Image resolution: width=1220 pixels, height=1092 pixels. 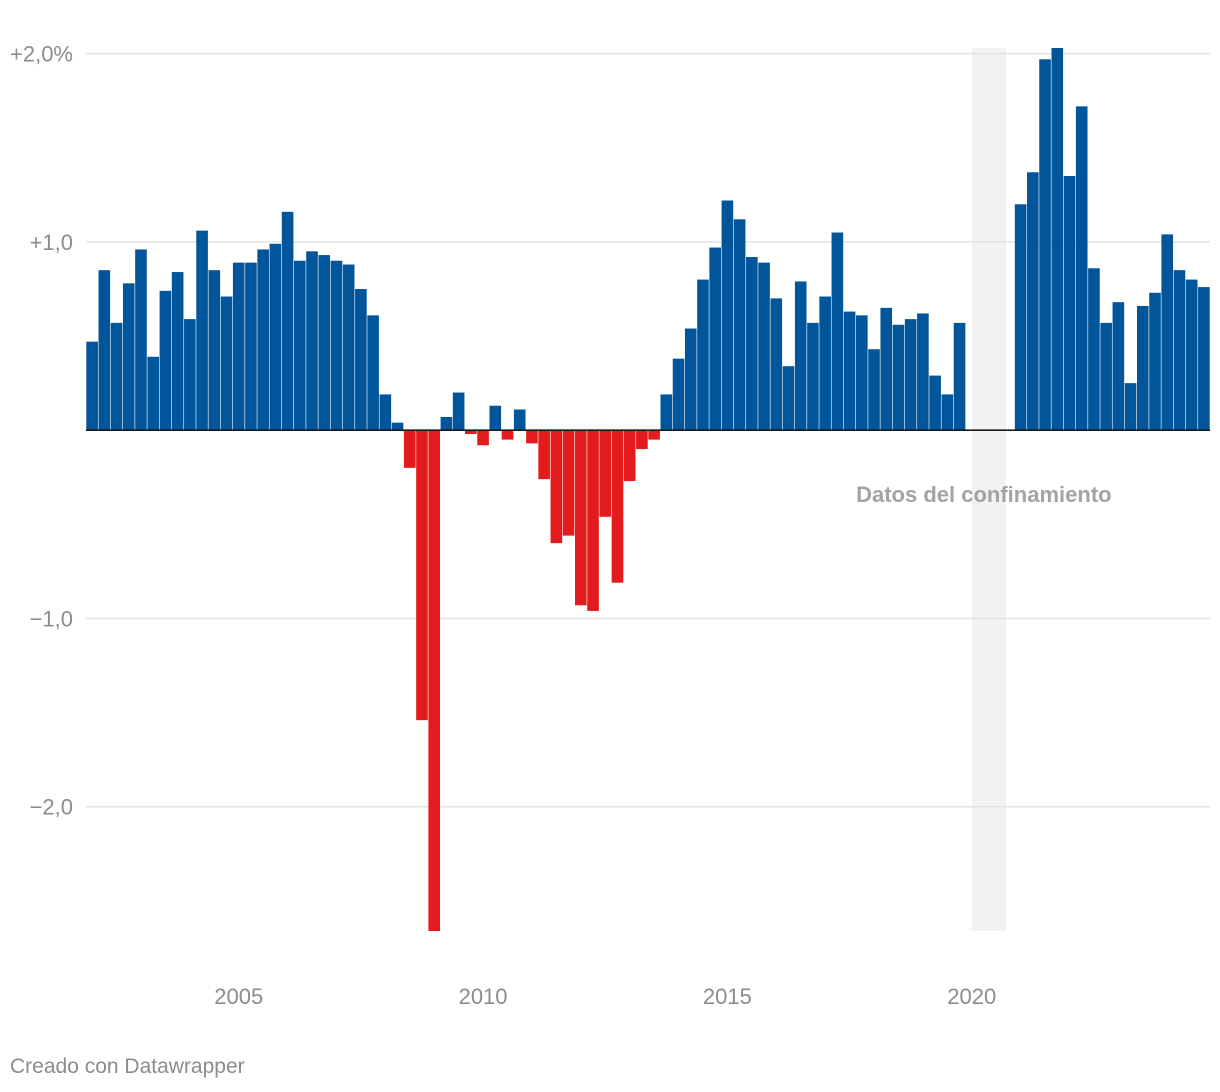 I want to click on annotation-label: Datos del confinamiento, so click(x=983, y=494).